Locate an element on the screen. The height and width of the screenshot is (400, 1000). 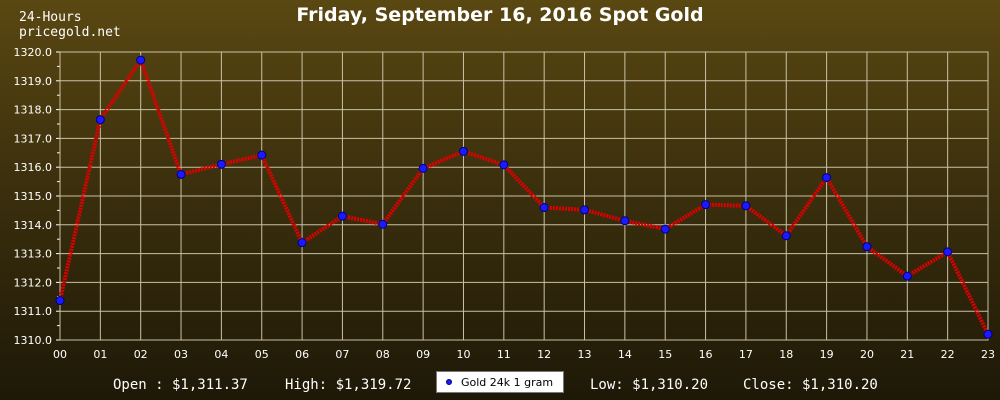
x-tick-label: 13 is located at coordinates (585, 354).